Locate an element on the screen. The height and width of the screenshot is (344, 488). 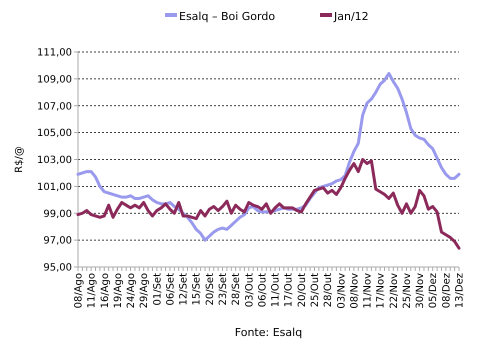
x-tick-label: 08/Dez is located at coordinates (446, 290).